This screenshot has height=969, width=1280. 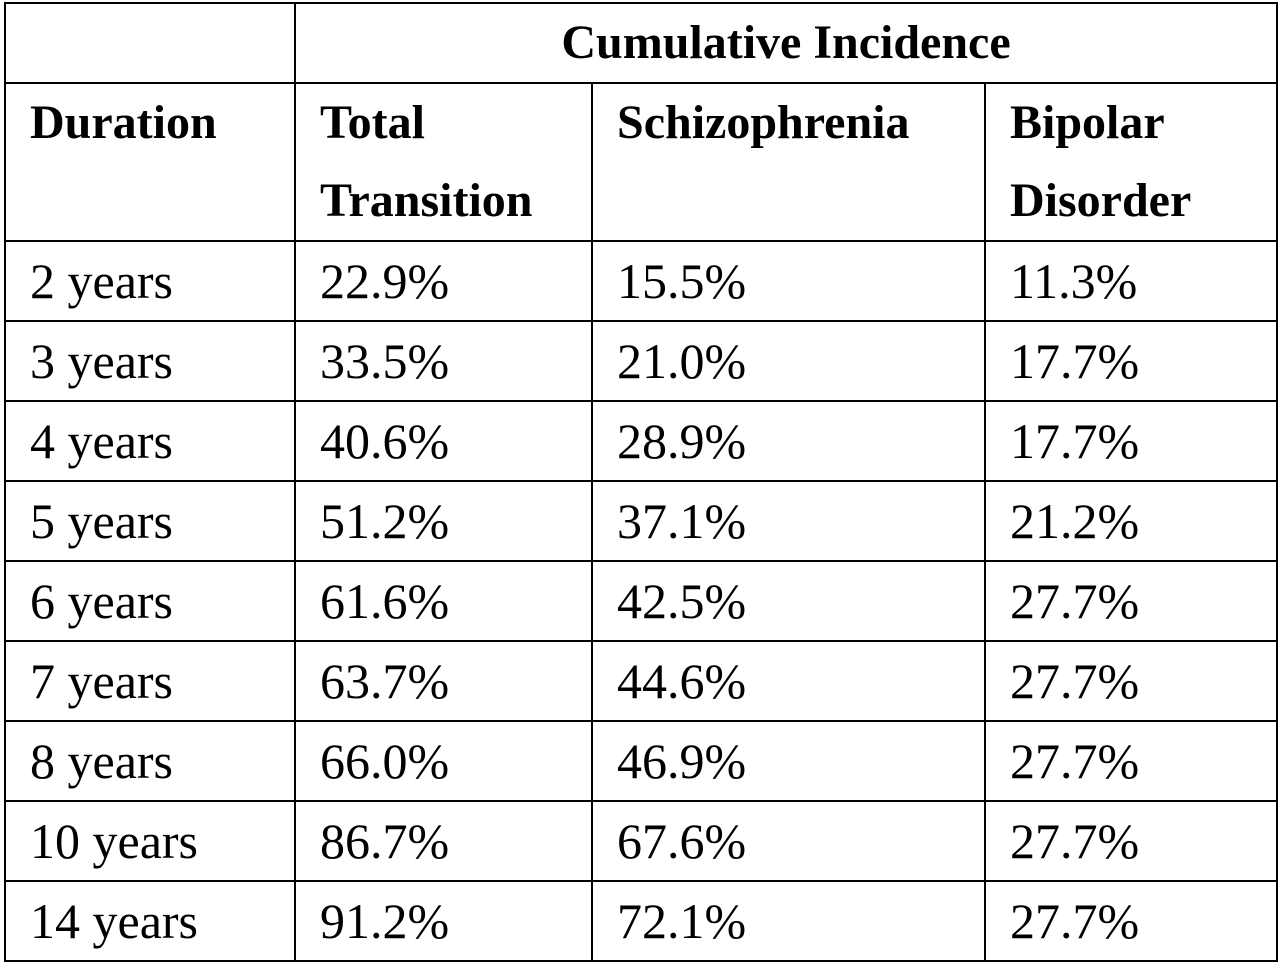 I want to click on total-transition-cell: 33.5%, so click(x=443, y=361).